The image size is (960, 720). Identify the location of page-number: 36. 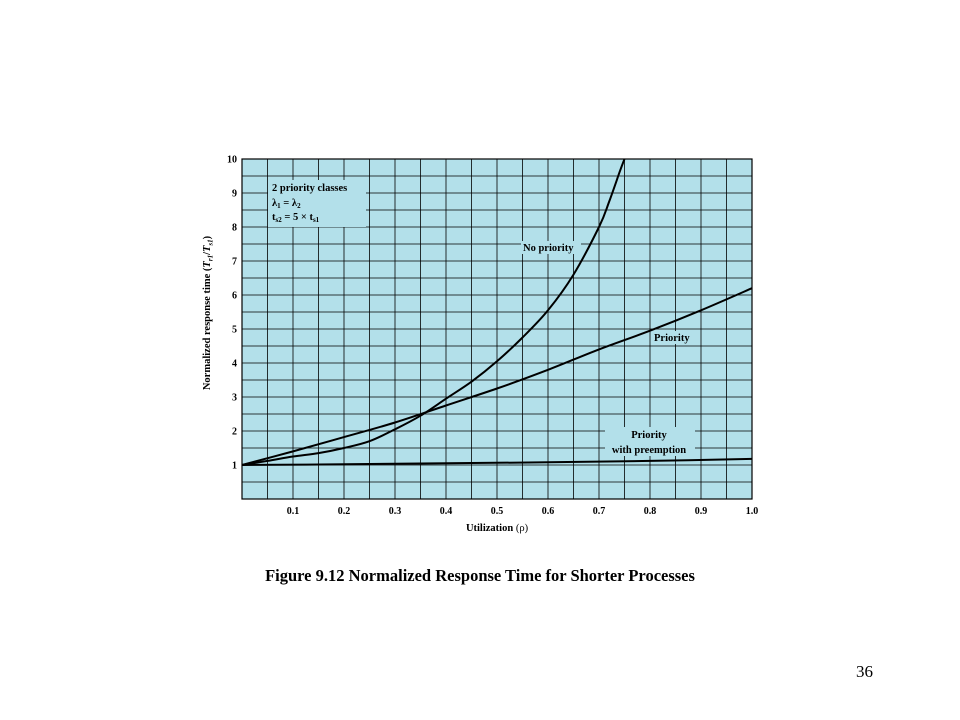
(864, 671).